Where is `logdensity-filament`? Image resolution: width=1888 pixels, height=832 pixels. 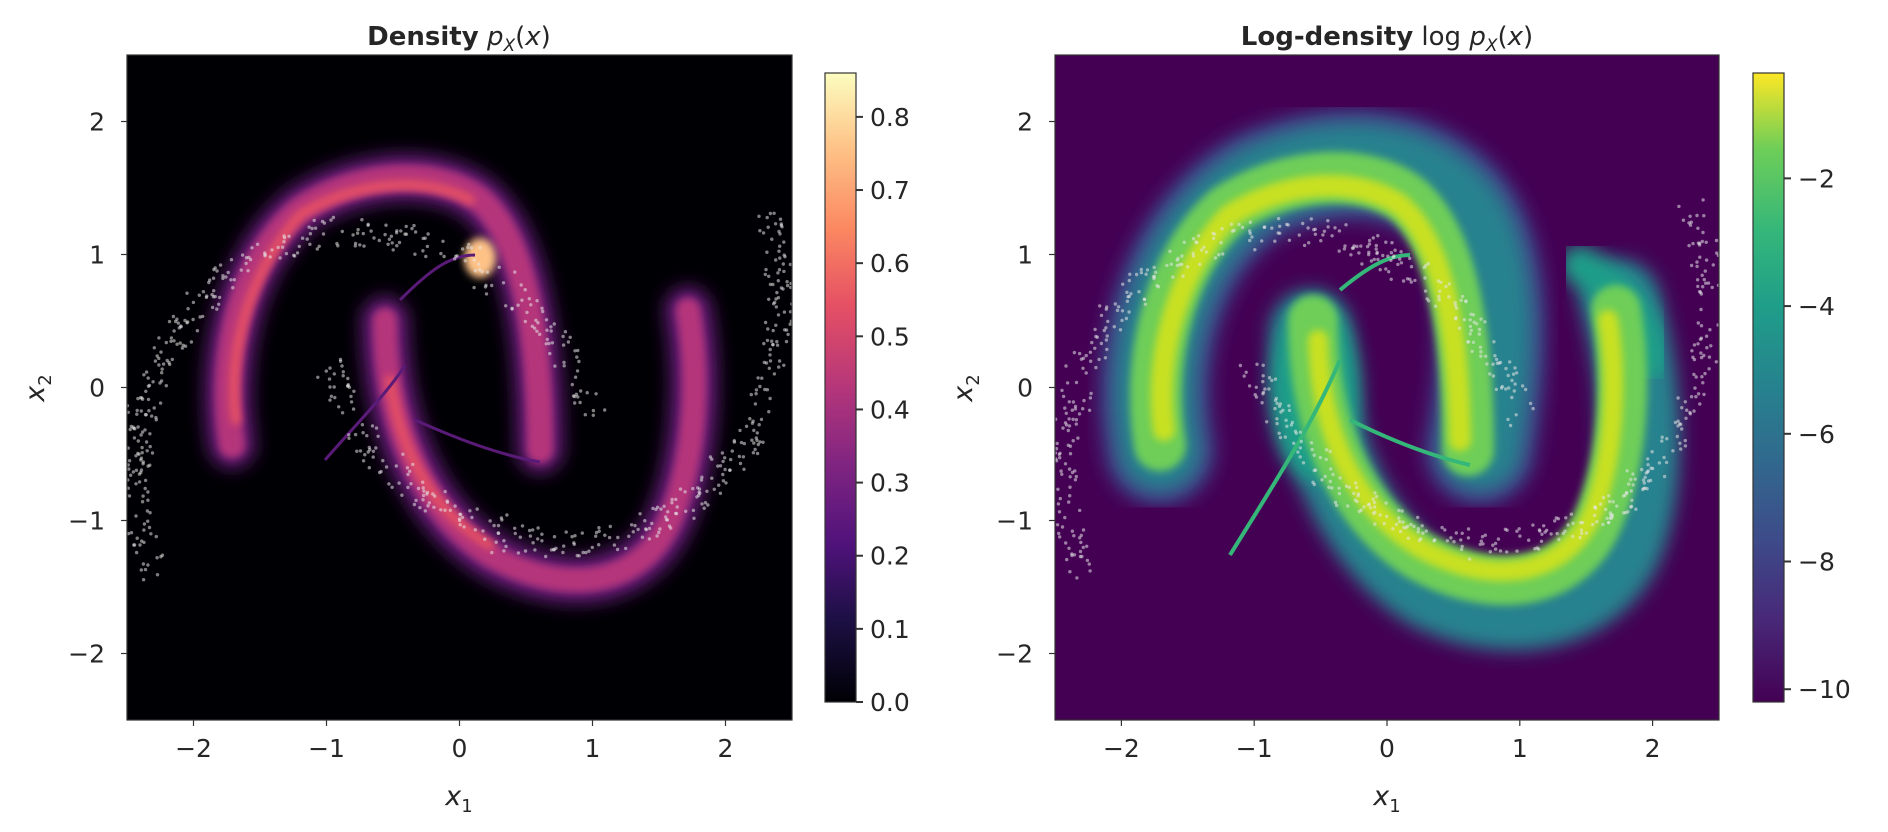 logdensity-filament is located at coordinates (1349, 405).